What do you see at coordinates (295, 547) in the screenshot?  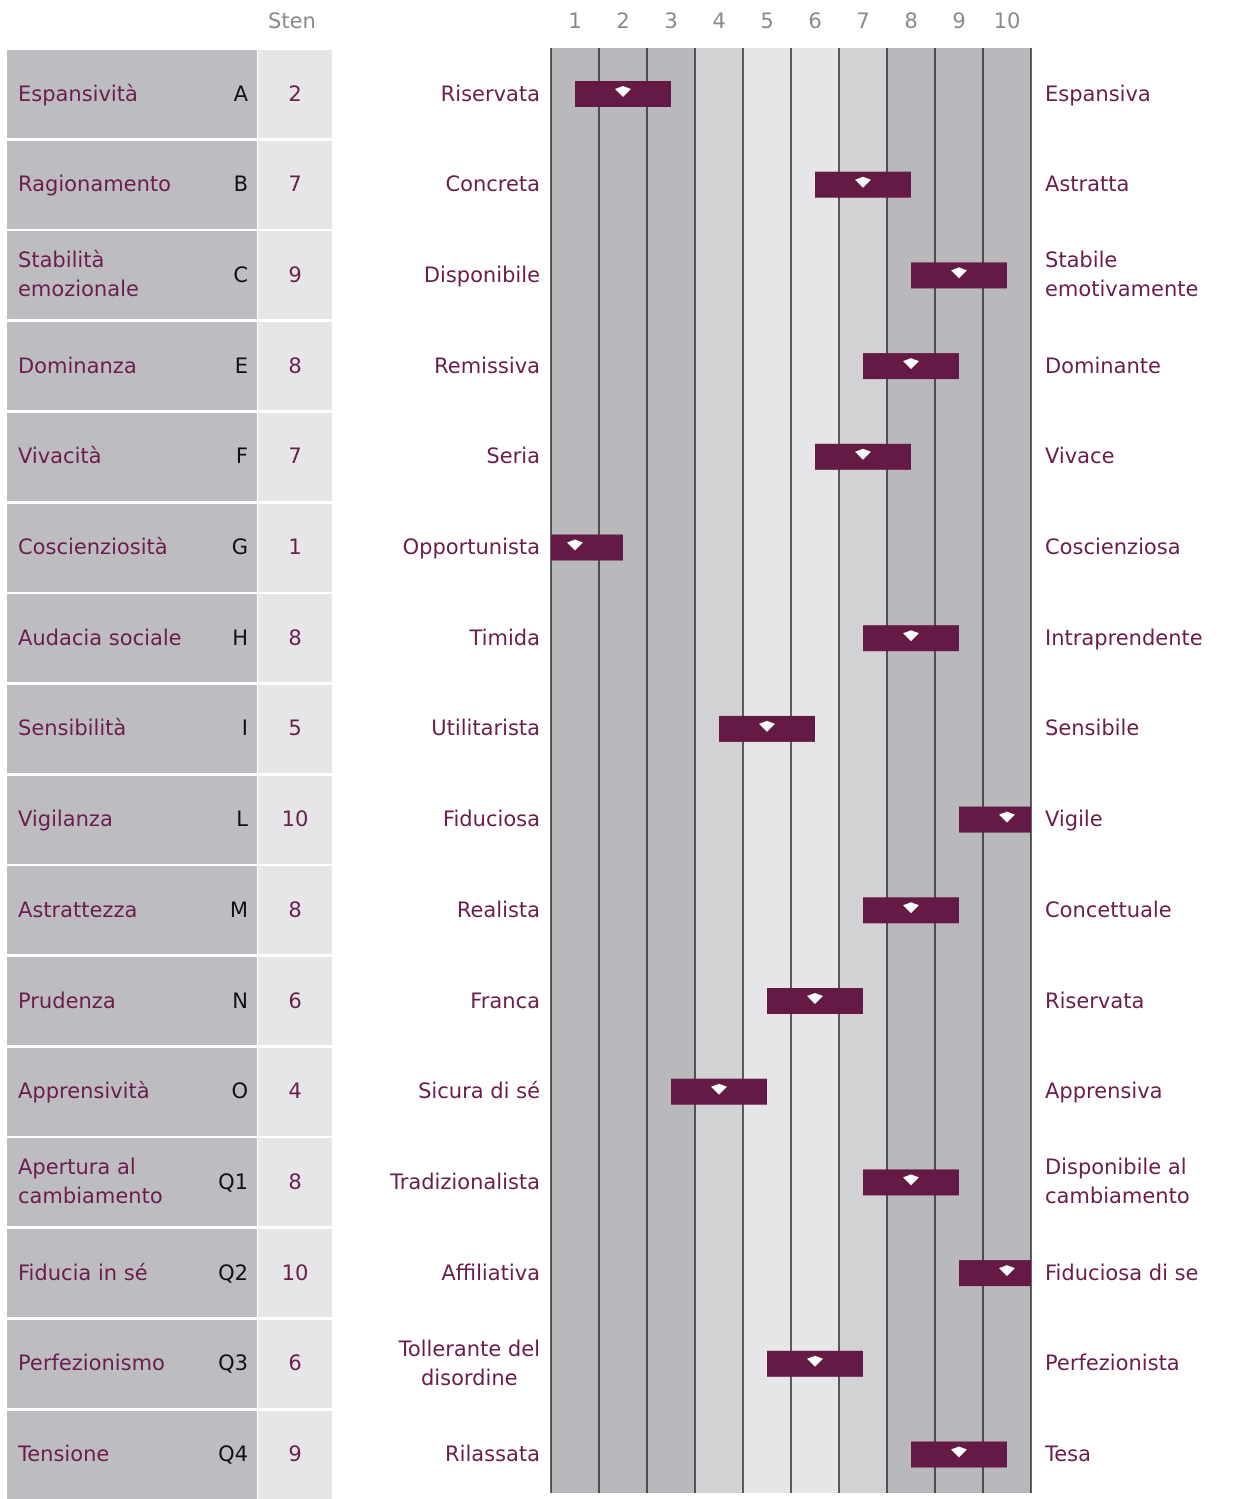 I see `sten-value: 1` at bounding box center [295, 547].